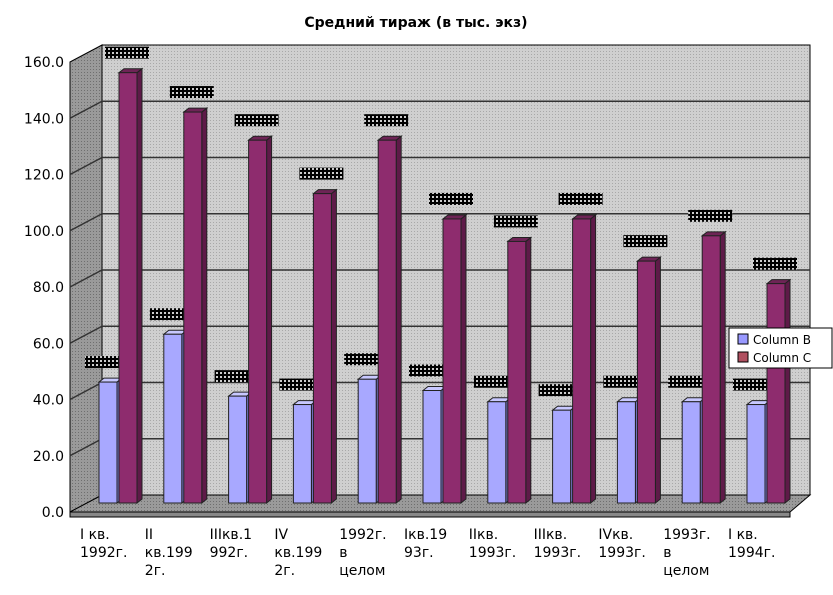 This screenshot has height=595, width=833. Describe the element at coordinates (743, 357) in the screenshot. I see `legend-swatch-c` at that location.